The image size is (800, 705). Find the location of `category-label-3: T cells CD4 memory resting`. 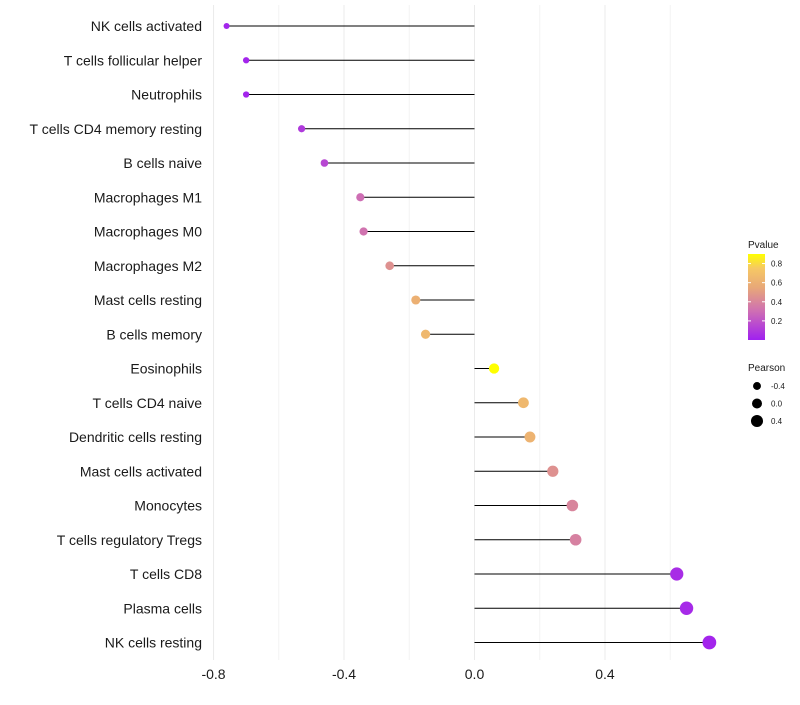

category-label-3: T cells CD4 memory resting is located at coordinates (116, 129).